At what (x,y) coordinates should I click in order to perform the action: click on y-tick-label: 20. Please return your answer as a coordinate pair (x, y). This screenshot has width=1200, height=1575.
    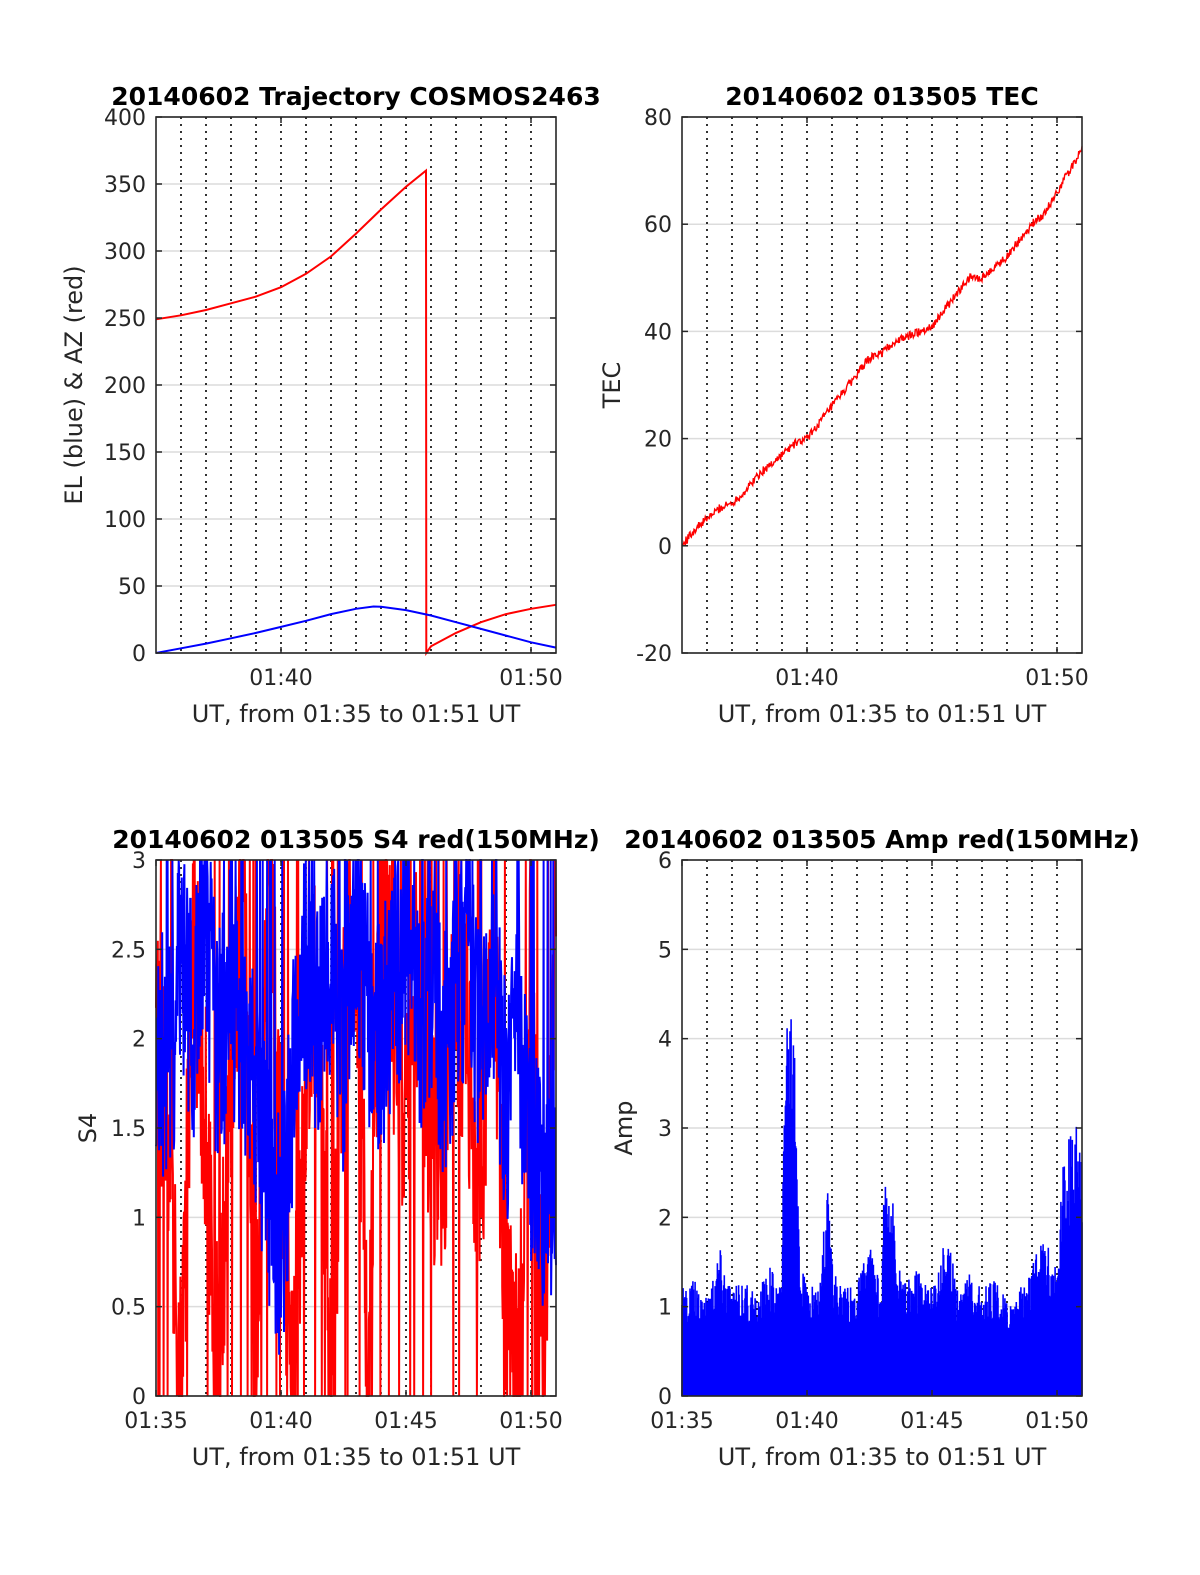
    Looking at the image, I should click on (658, 440).